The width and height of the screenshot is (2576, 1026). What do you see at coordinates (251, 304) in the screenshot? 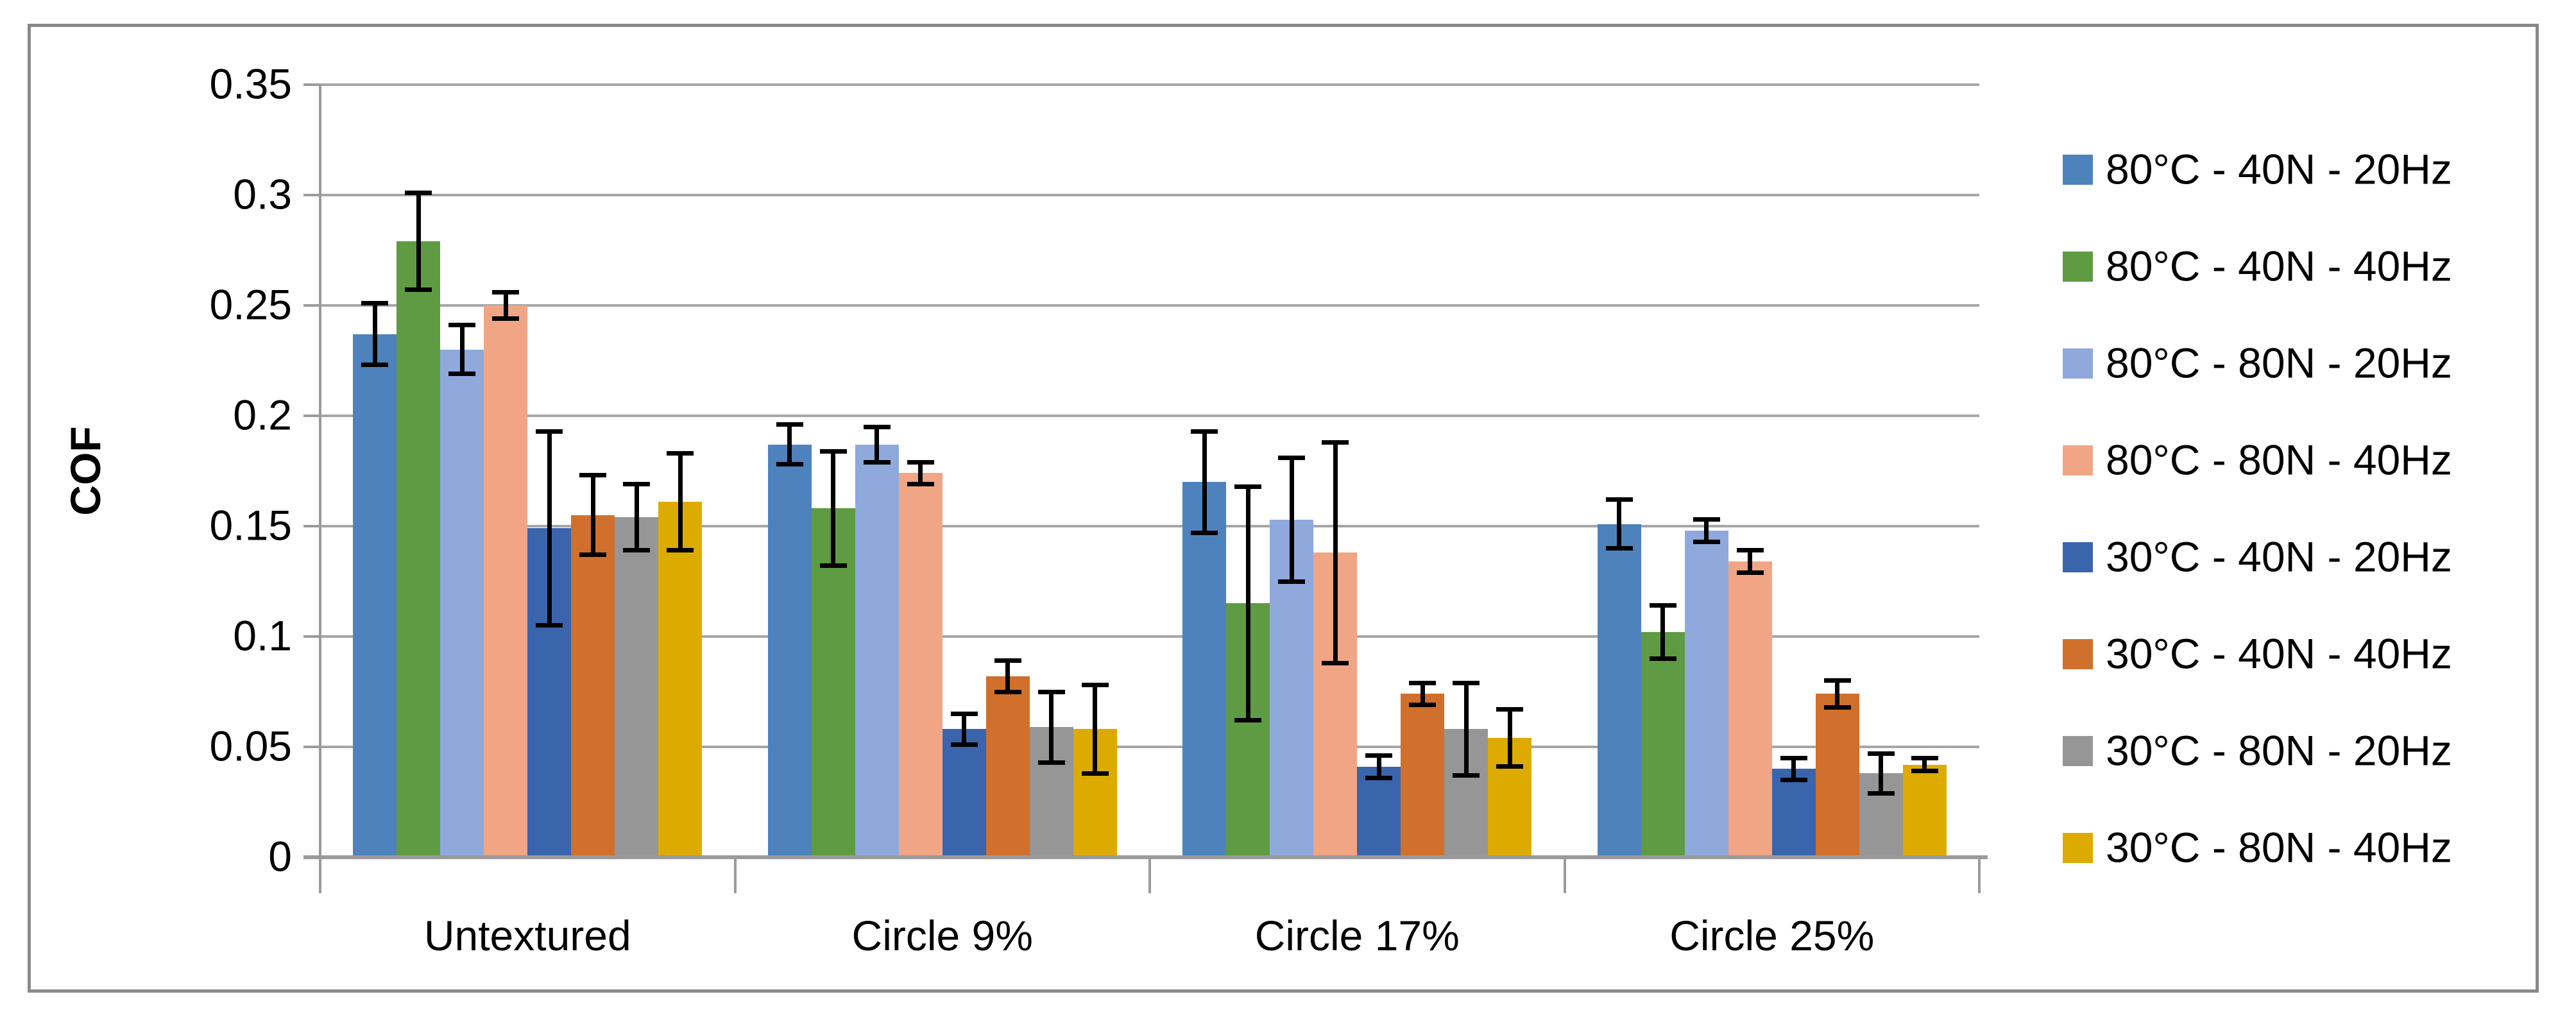
I see `y-tick-label: 0.25` at bounding box center [251, 304].